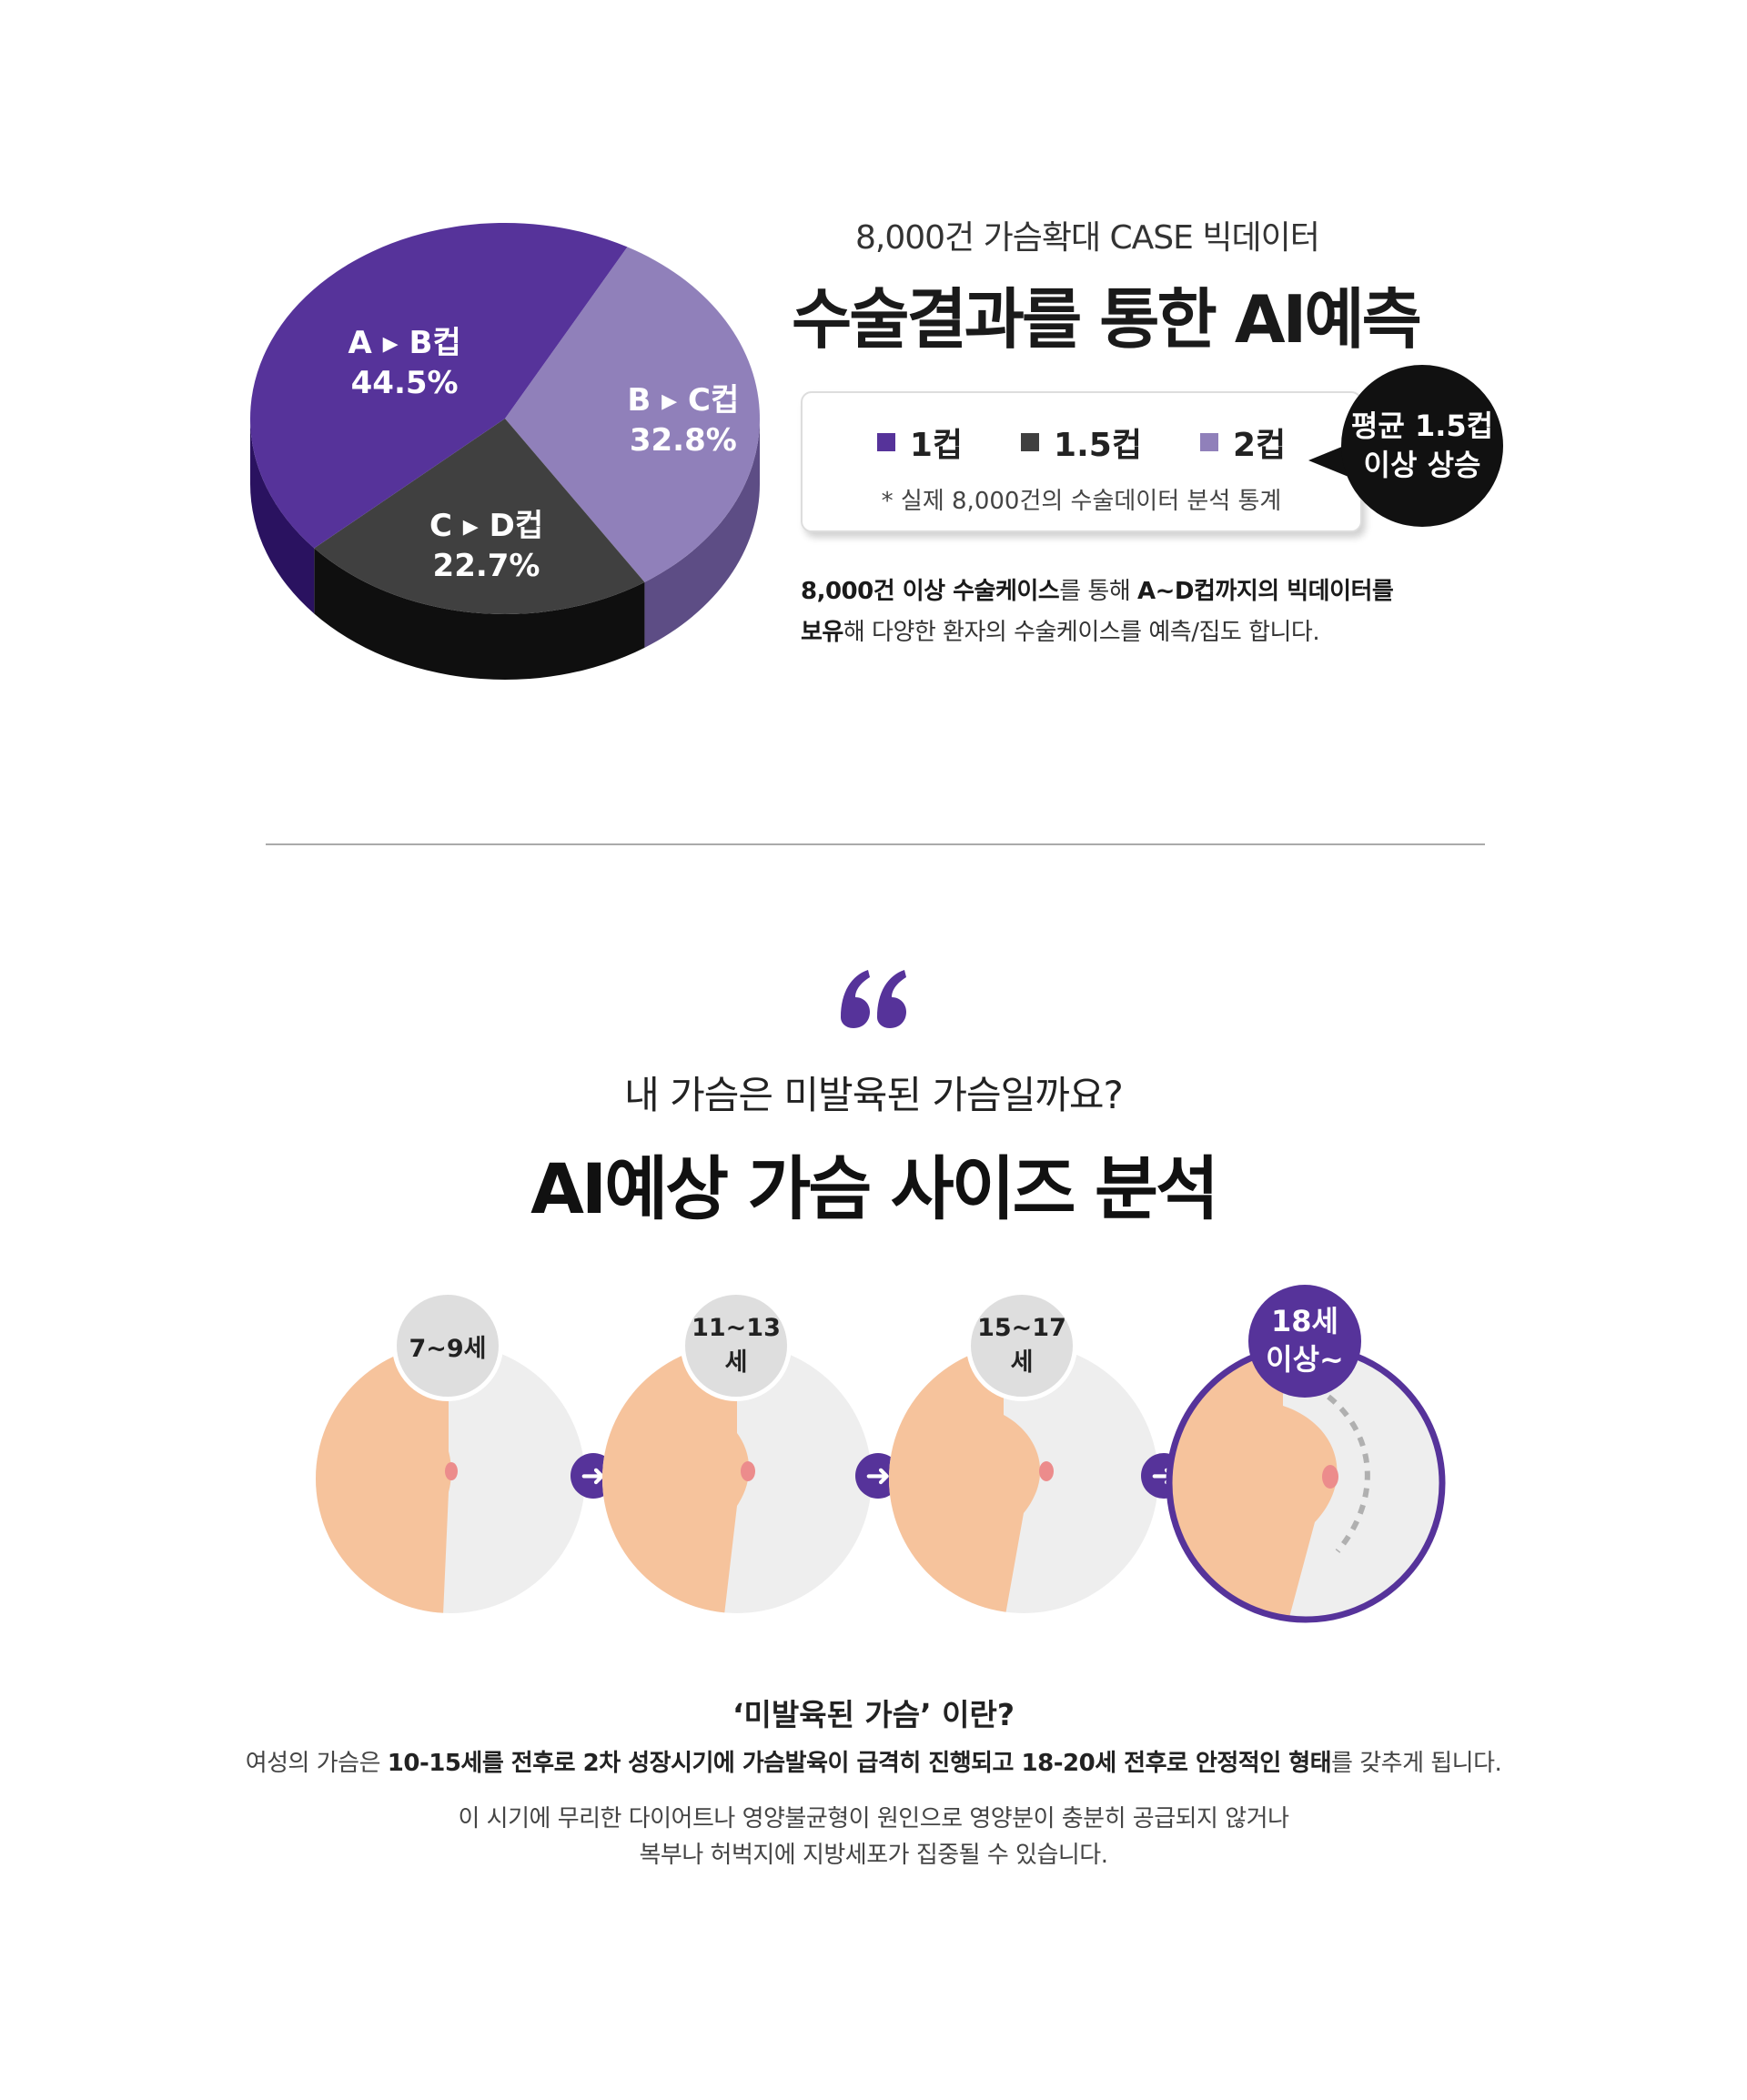 The image size is (1747, 2100). What do you see at coordinates (1260, 445) in the screenshot?
I see `legend-label: 2컵` at bounding box center [1260, 445].